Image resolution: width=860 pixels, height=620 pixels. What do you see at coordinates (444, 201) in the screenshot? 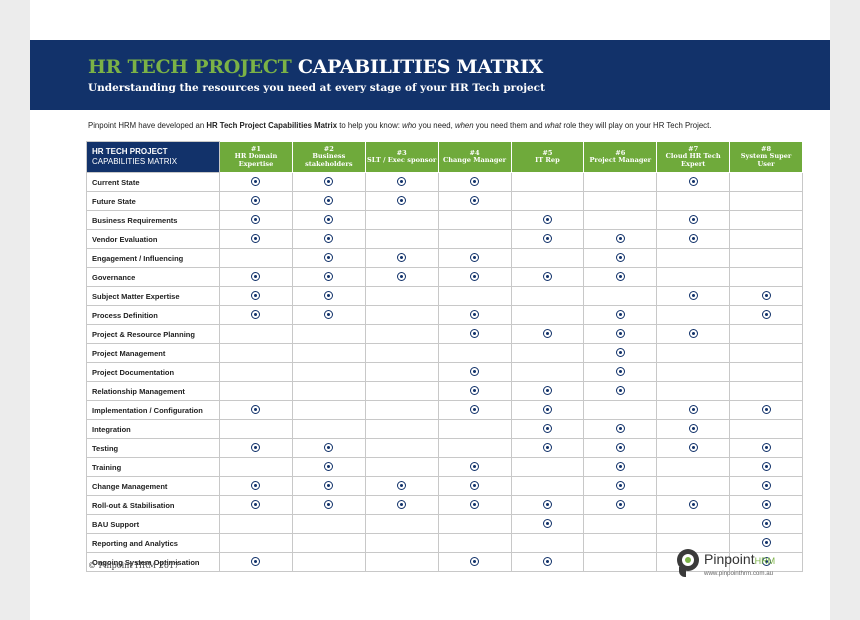
I see `table-row: Future State` at bounding box center [444, 201].